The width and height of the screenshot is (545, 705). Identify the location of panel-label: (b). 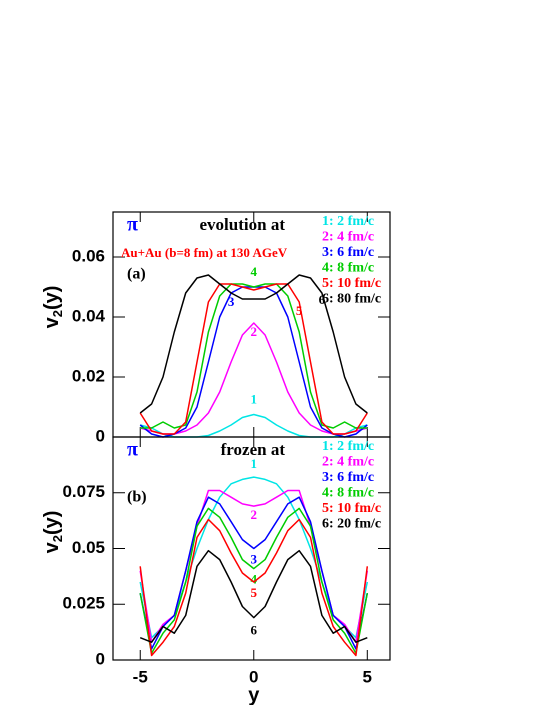
(137, 497).